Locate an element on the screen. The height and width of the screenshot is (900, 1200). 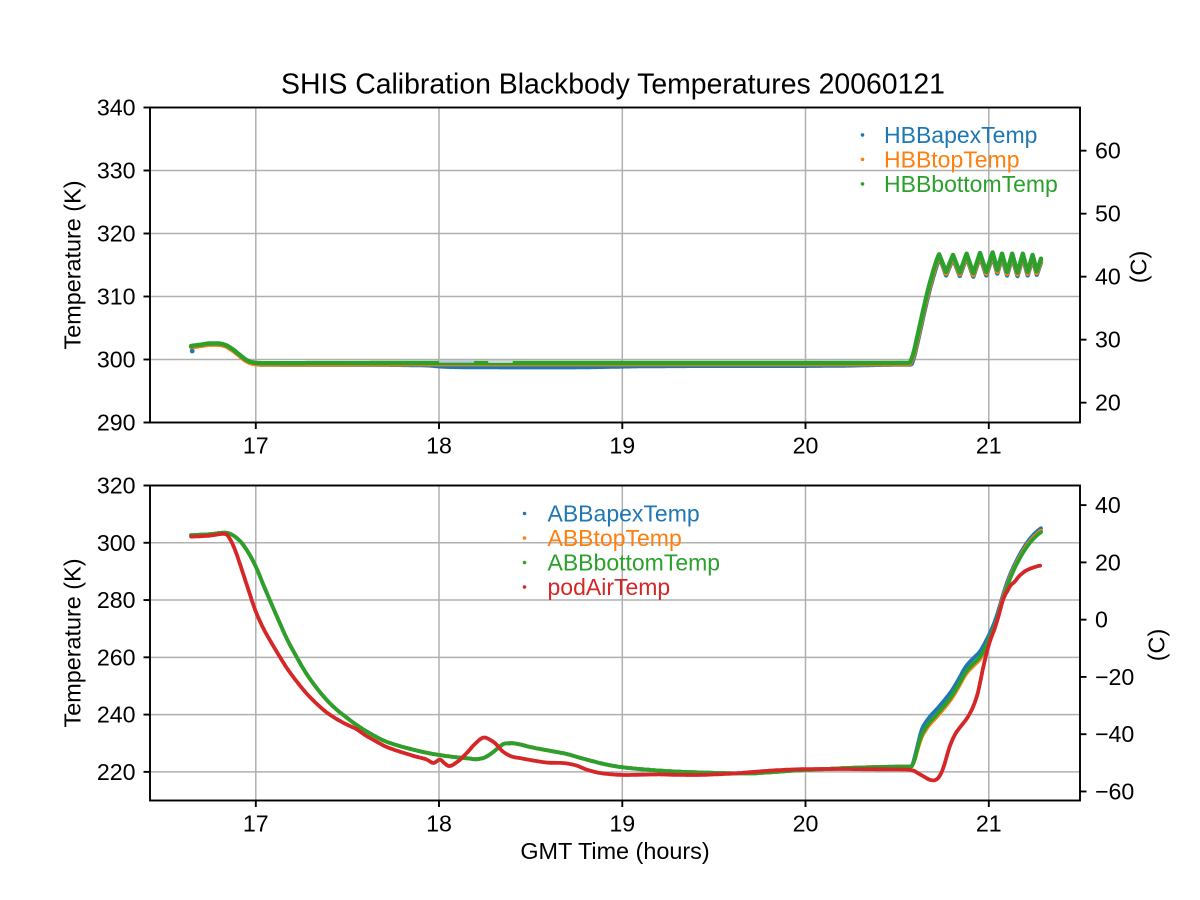
svg-text: ABBapexTemp is located at coordinates (624, 514).